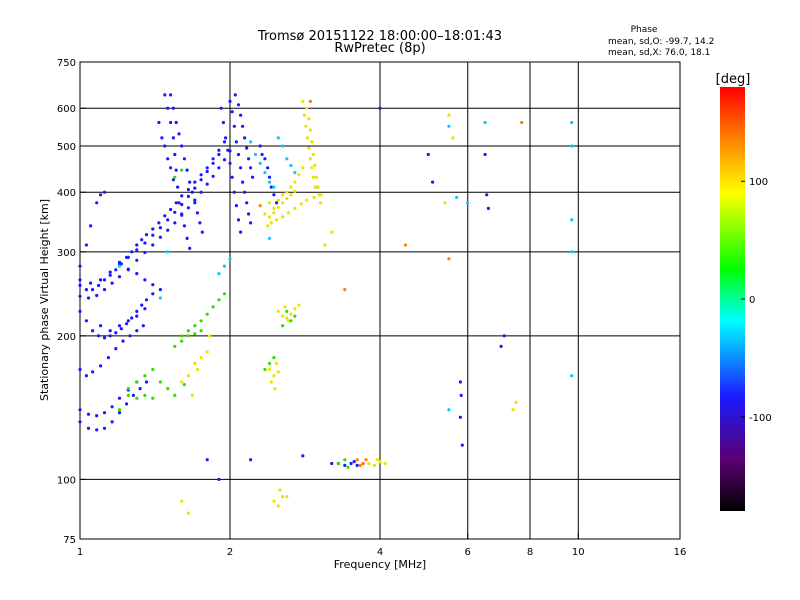 This screenshot has width=800, height=600. I want to click on colorbar-tick-label: 0, so click(752, 300).